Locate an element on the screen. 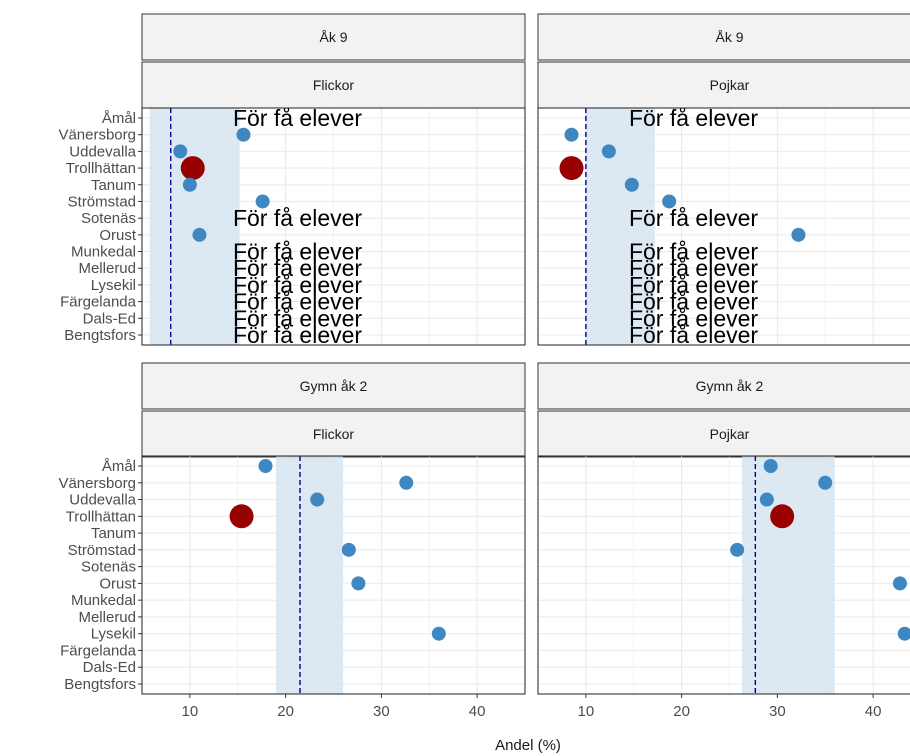 The height and width of the screenshot is (756, 910). panel-1-ylabel-orust: Orust is located at coordinates (118, 235).